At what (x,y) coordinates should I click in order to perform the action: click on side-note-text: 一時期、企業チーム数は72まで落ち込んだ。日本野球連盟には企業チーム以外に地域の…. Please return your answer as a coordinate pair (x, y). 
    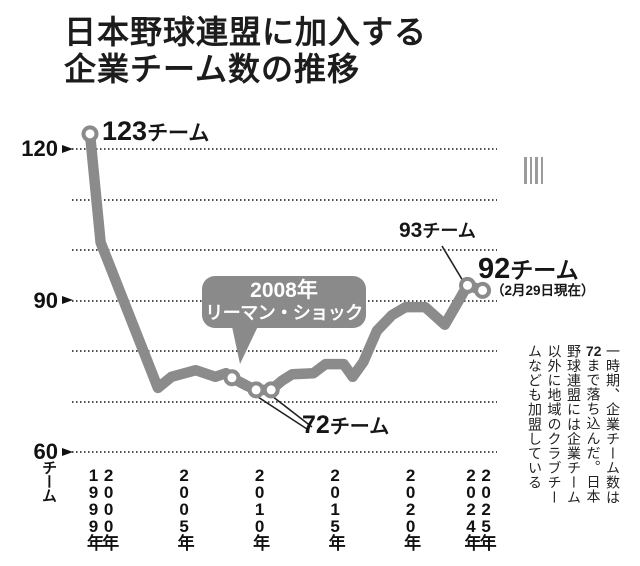
    Looking at the image, I should click on (572, 425).